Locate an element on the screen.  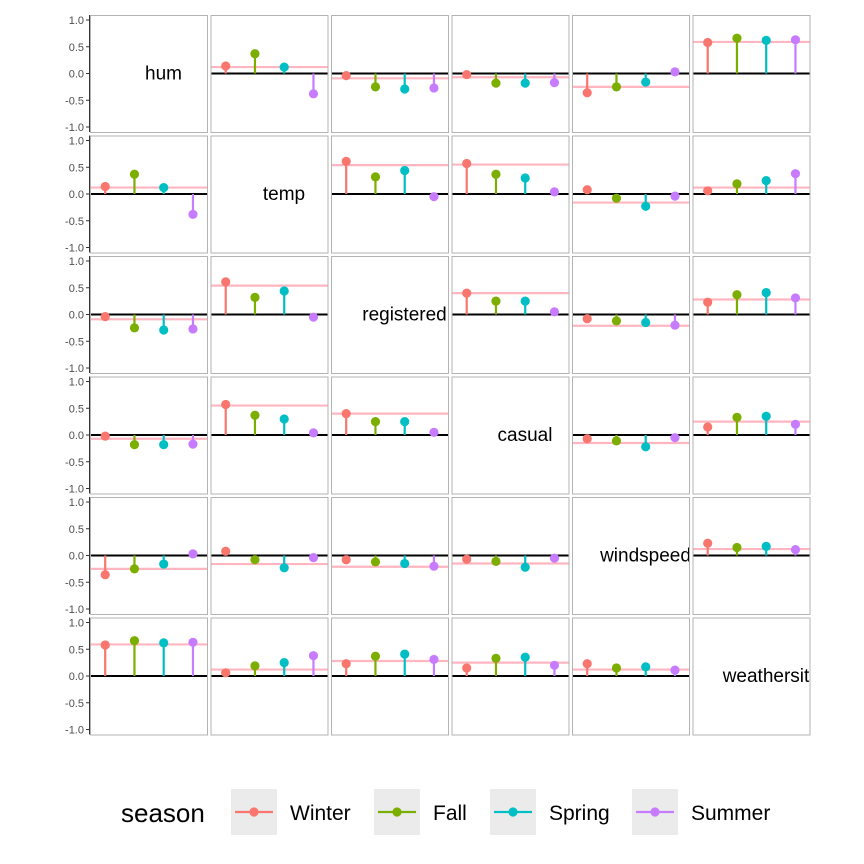
legend: season Winter Fall Spring Summer is located at coordinates (445, 812).